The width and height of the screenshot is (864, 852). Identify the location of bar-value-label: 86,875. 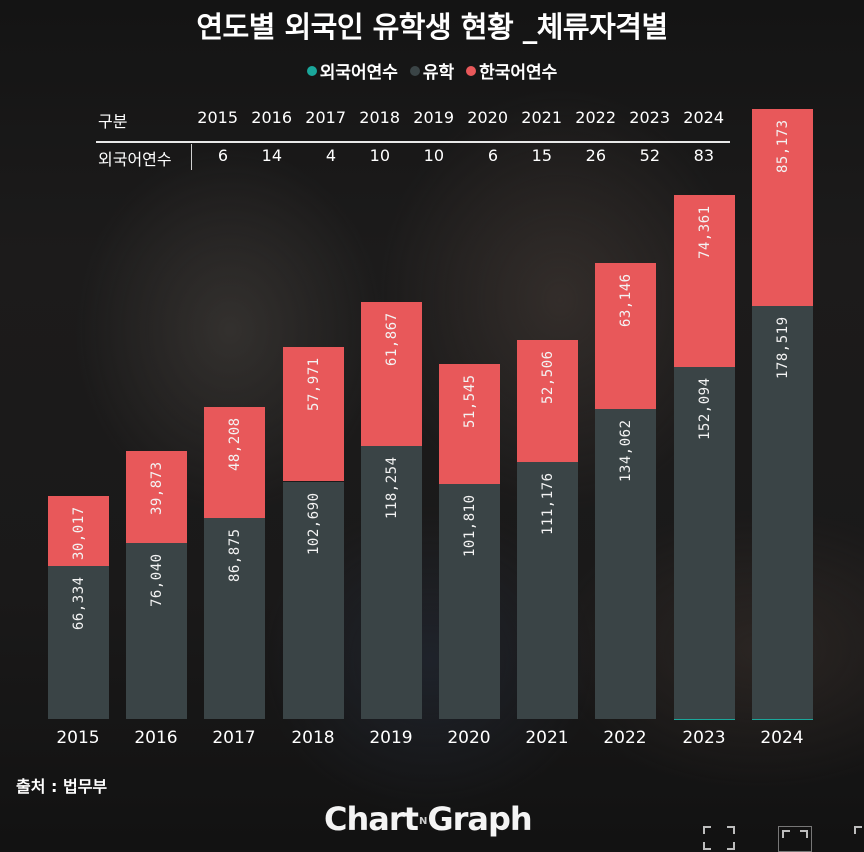
(235, 556).